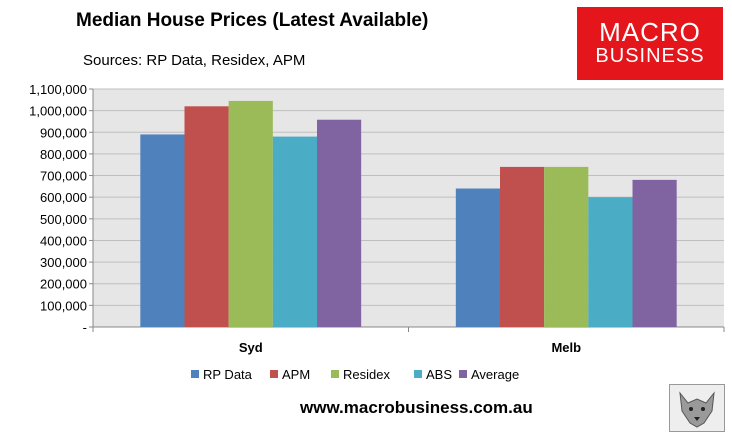 The height and width of the screenshot is (439, 732). I want to click on y-tick-label: 400,000, so click(63, 240).